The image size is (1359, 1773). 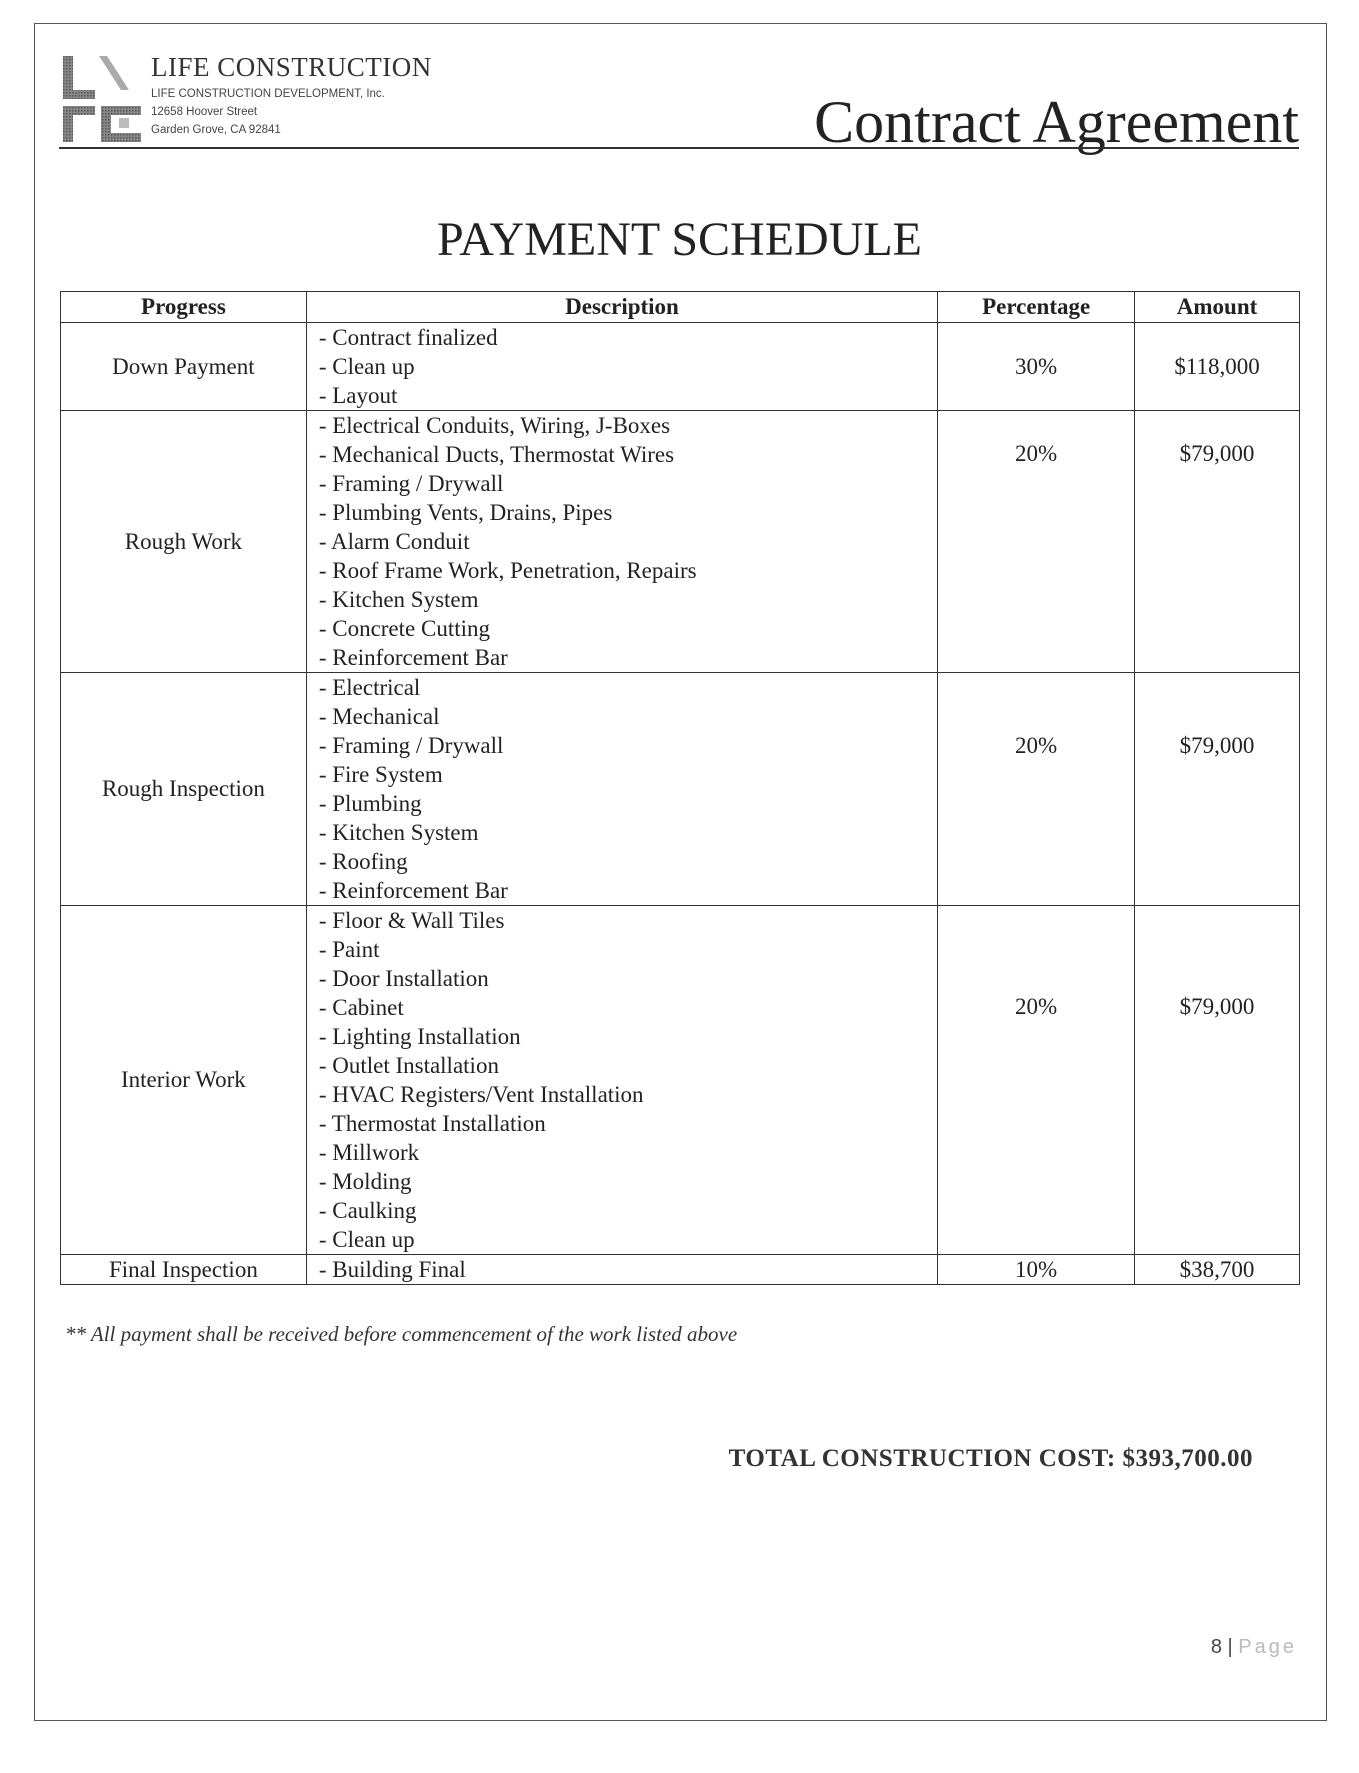 I want to click on percentage-cell: 10%, so click(x=1036, y=1269).